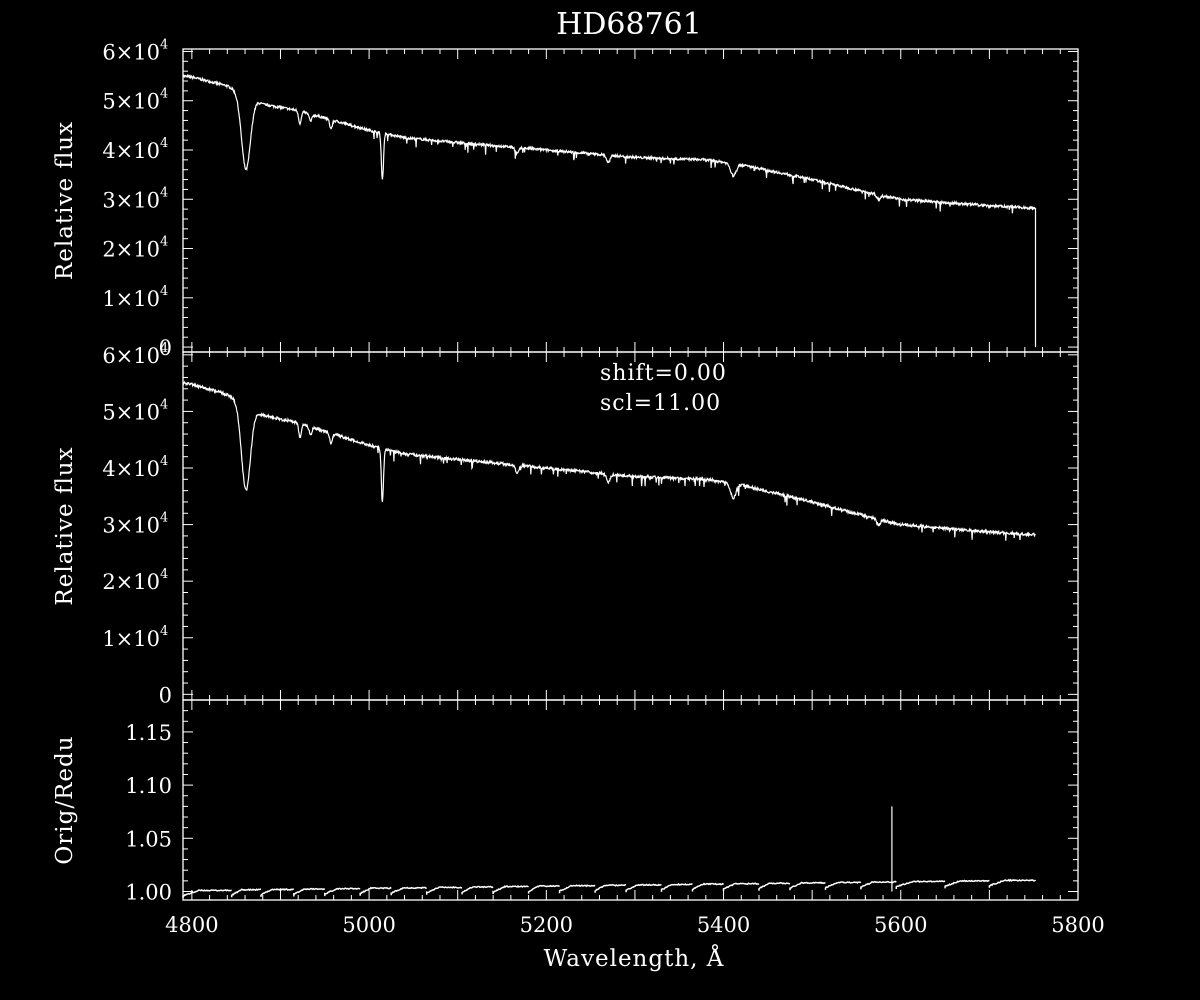  Describe the element at coordinates (663, 373) in the screenshot. I see `annotation-shift: shift=0.00` at that location.